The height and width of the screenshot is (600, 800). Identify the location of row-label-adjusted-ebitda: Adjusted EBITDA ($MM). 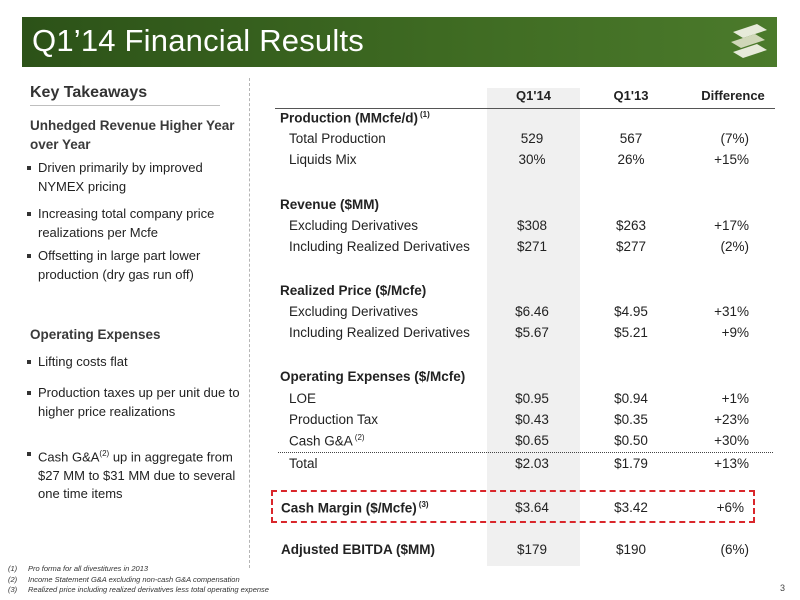
(358, 549).